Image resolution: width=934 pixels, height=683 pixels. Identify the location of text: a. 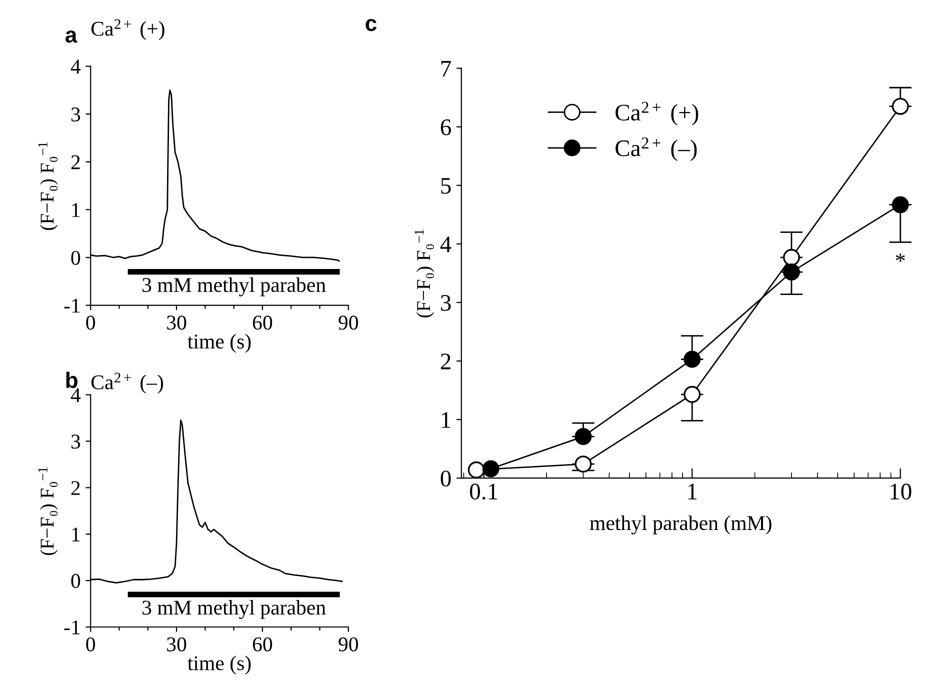
(71, 36).